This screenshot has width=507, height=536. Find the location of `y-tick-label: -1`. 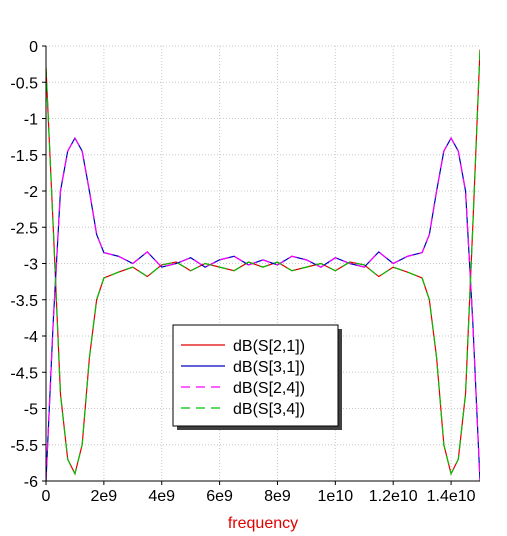

y-tick-label: -1 is located at coordinates (31, 120).